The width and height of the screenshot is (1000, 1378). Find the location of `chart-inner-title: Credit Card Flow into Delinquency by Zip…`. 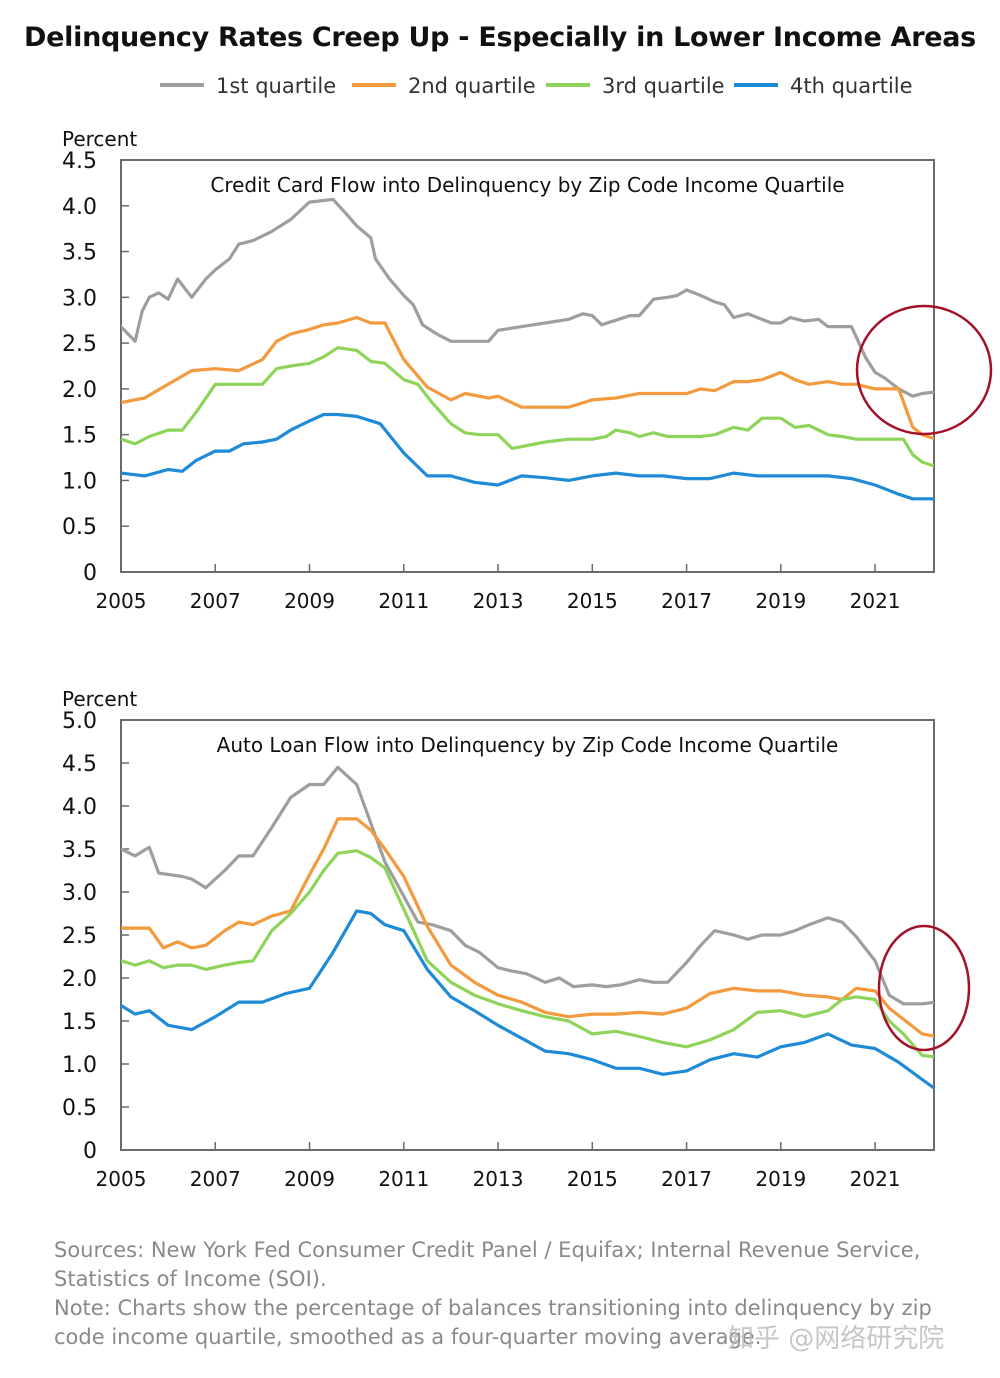

chart-inner-title: Credit Card Flow into Delinquency by Zip… is located at coordinates (527, 185).